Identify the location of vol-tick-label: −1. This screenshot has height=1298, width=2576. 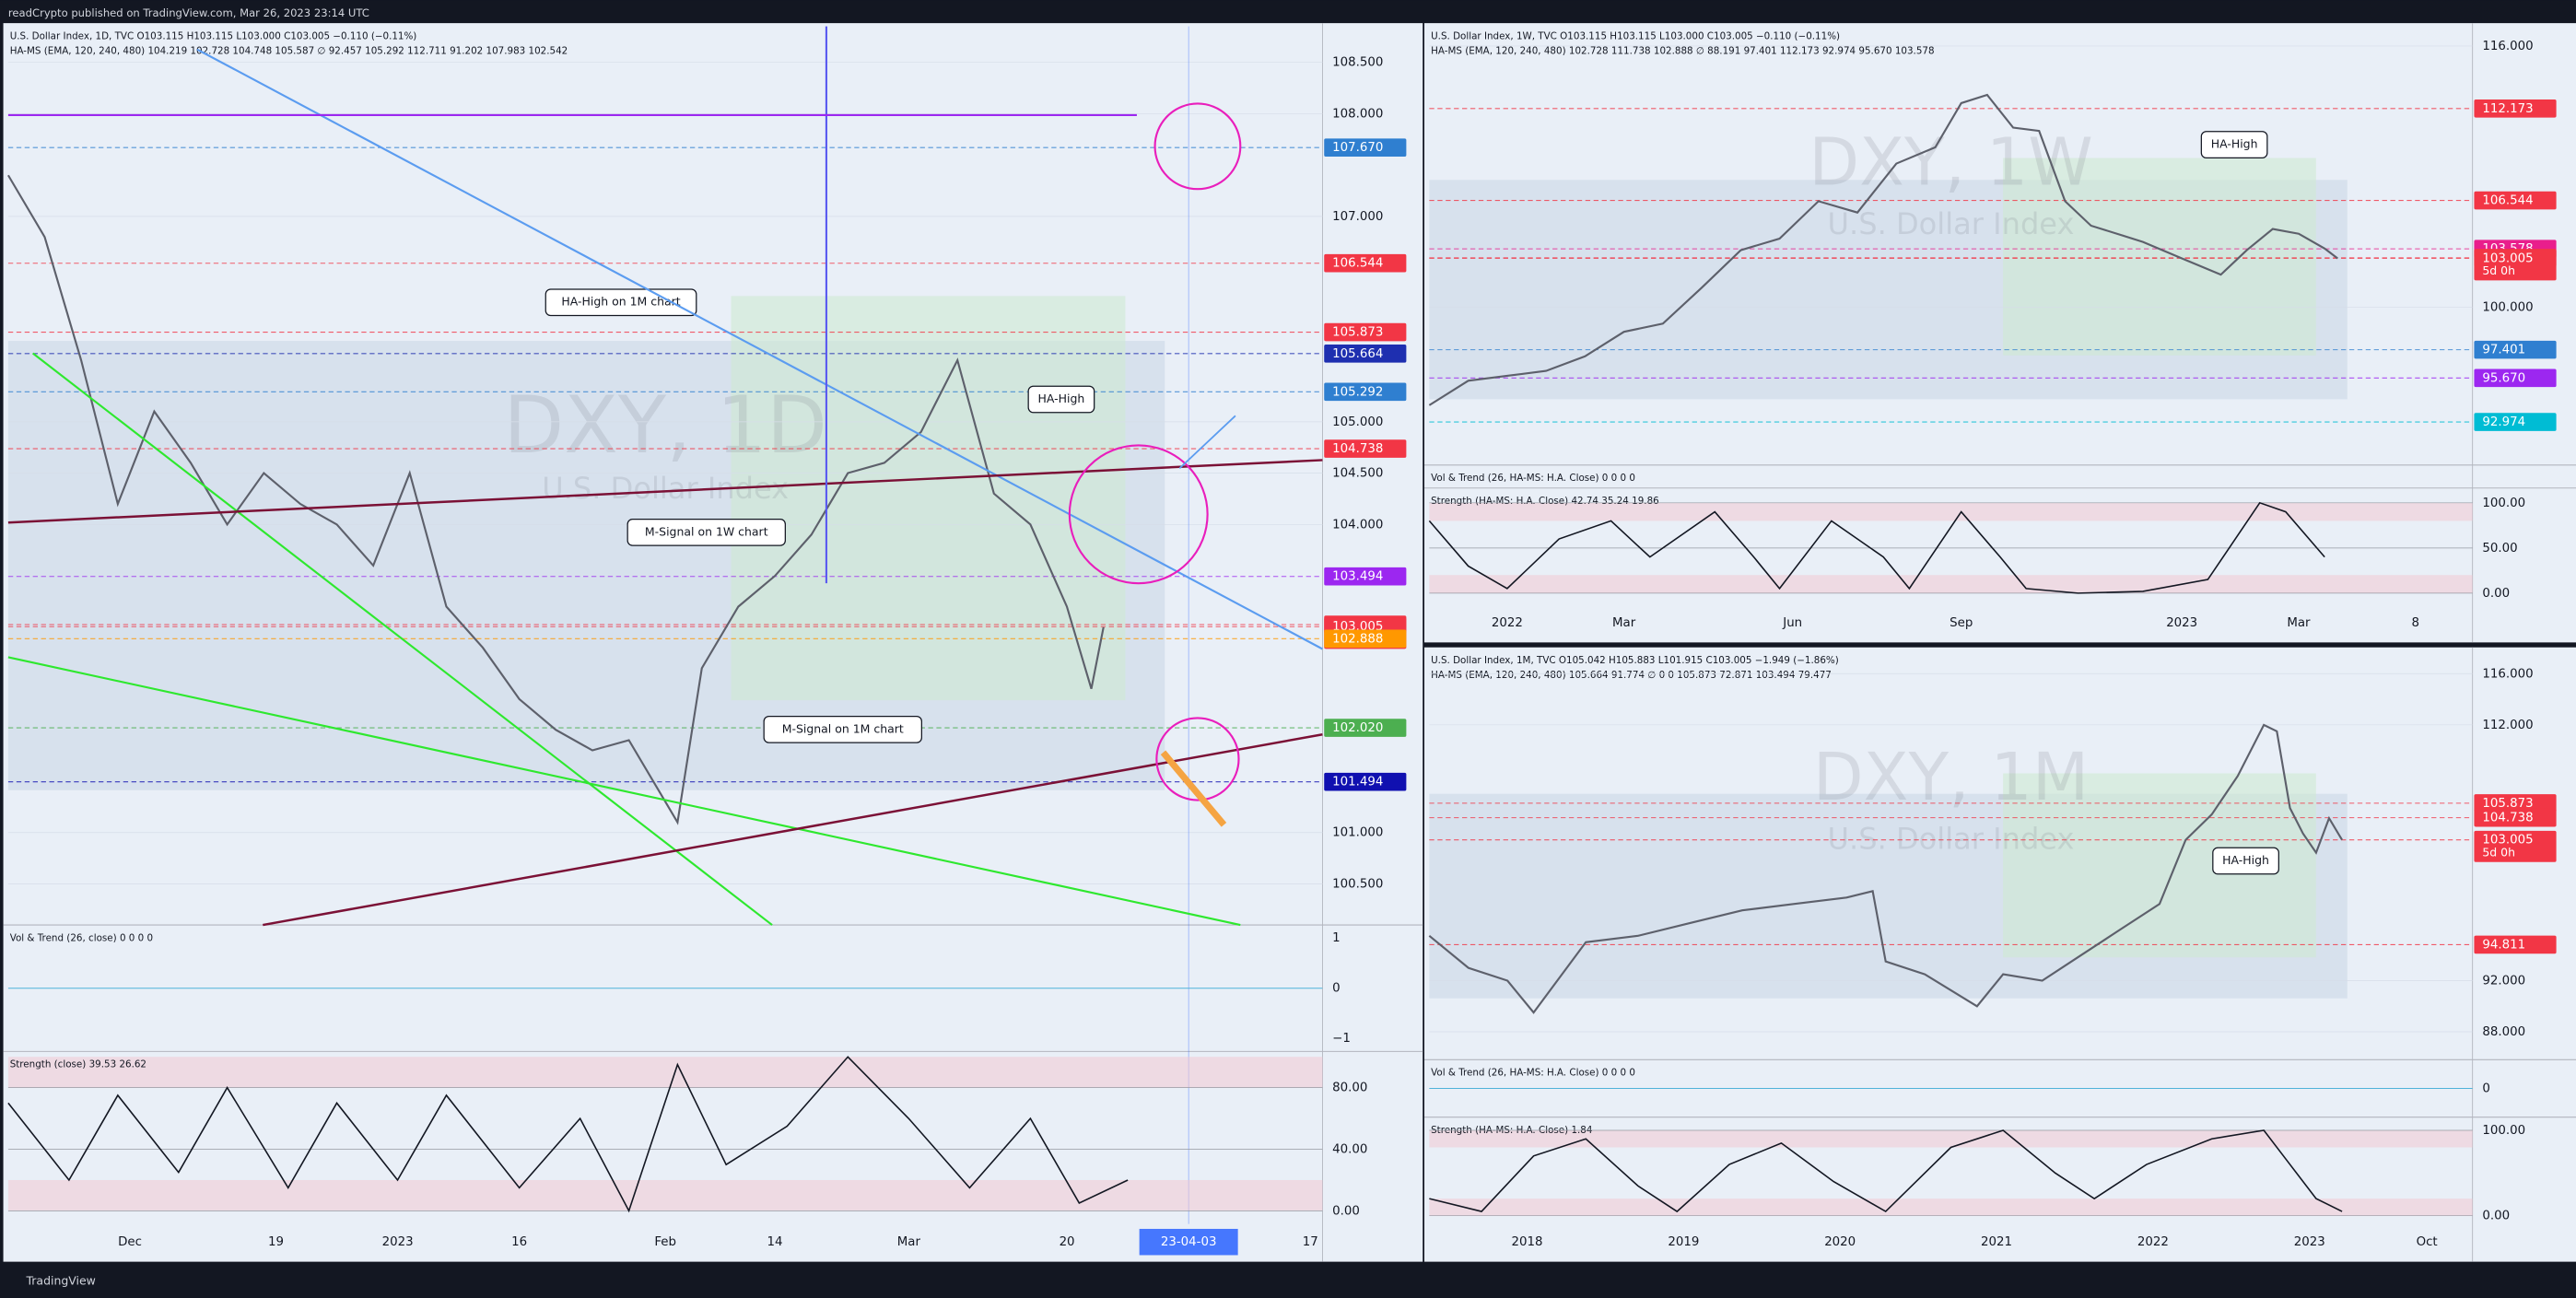
(1341, 1039).